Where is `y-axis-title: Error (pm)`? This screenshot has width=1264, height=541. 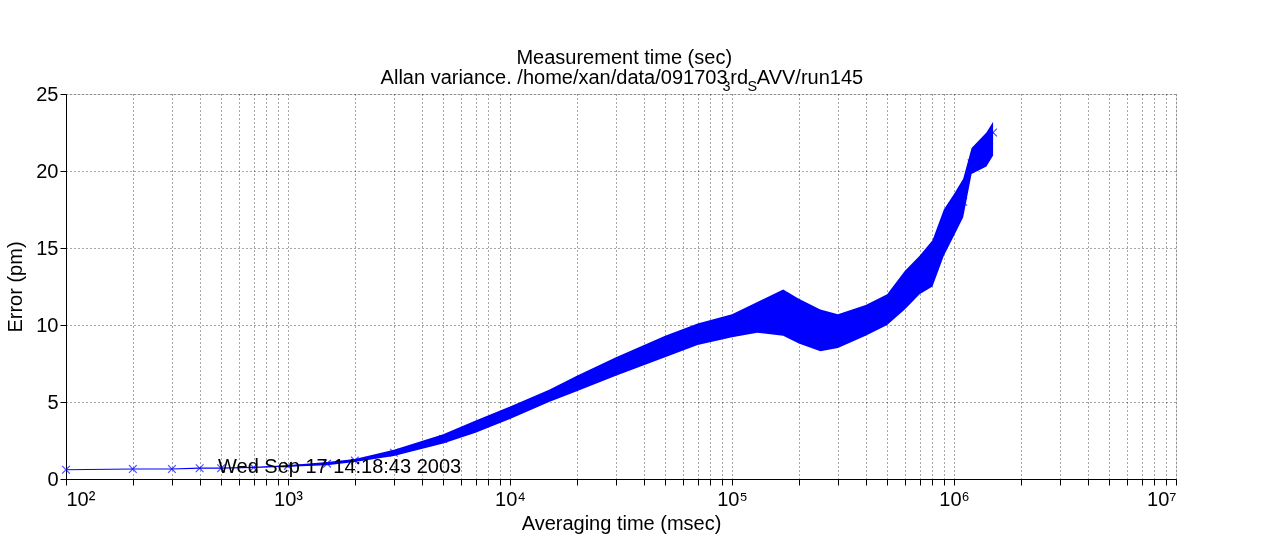
y-axis-title: Error (pm) is located at coordinates (15, 287).